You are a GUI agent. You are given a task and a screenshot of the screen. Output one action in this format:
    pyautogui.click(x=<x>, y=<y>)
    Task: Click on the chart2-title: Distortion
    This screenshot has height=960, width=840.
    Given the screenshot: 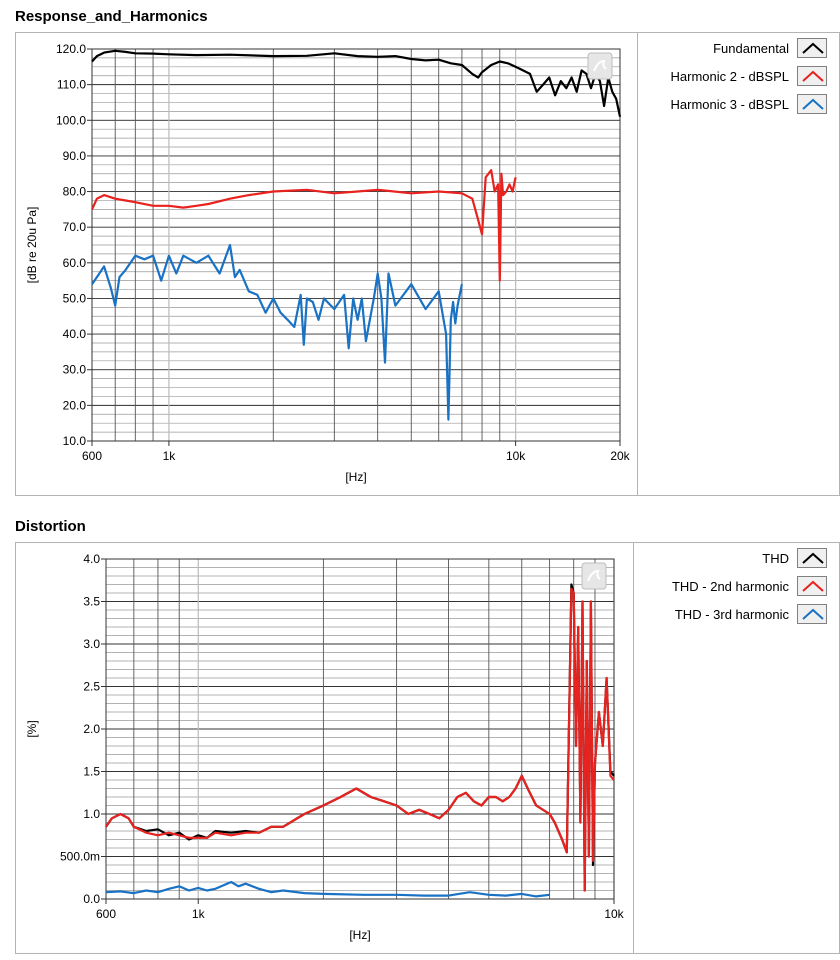 What is the action you would take?
    pyautogui.click(x=50, y=526)
    